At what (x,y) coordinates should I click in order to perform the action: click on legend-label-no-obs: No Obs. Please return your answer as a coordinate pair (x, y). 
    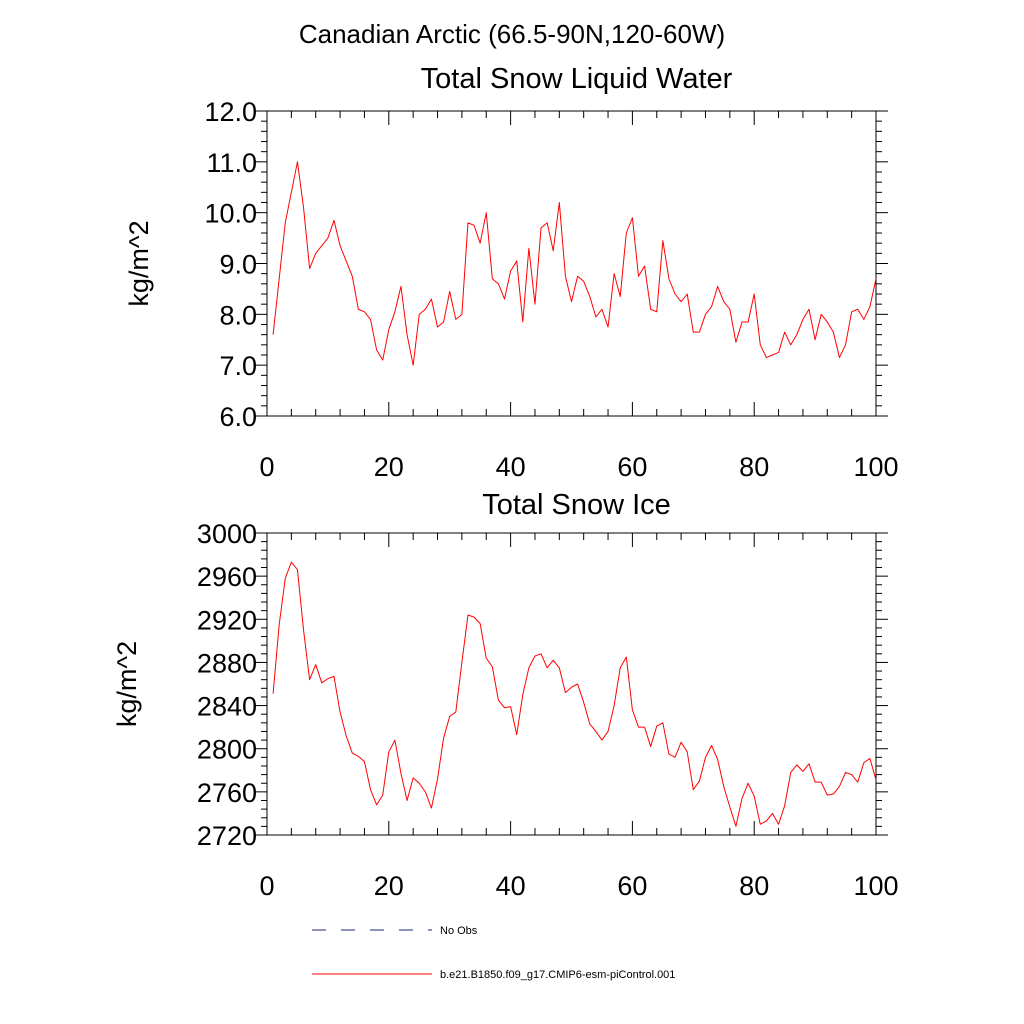
    Looking at the image, I should click on (459, 931).